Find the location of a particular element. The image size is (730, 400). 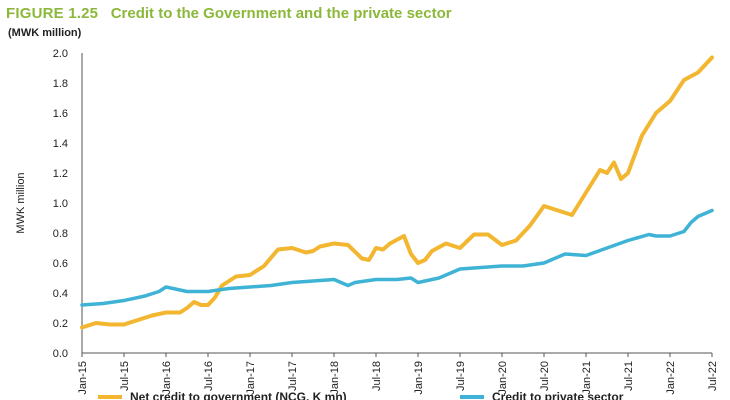

x-tick-label: Jul-15 is located at coordinates (125, 376).